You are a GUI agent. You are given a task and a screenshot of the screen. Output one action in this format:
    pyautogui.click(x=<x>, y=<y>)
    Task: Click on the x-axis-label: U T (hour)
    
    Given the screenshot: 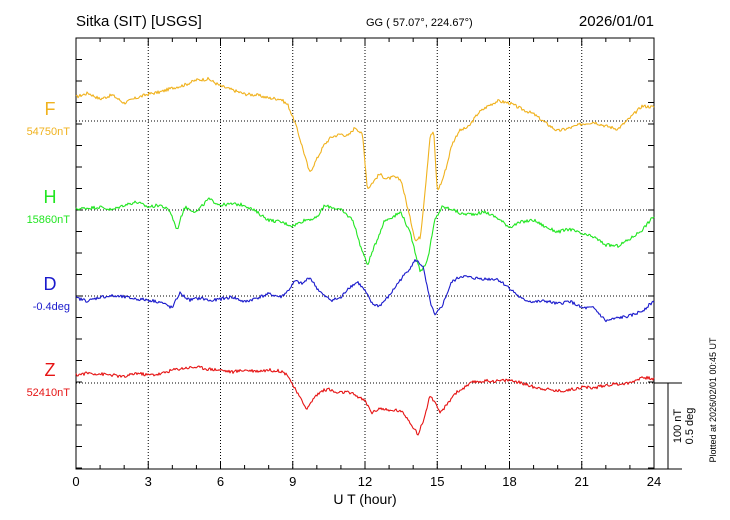 What is the action you would take?
    pyautogui.click(x=364, y=499)
    